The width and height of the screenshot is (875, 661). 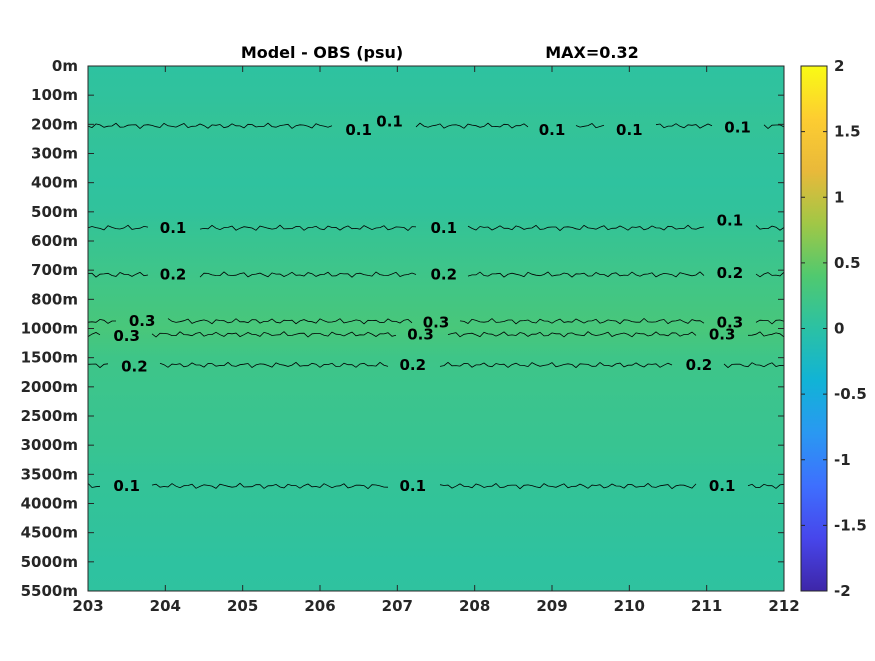 What do you see at coordinates (54, 299) in the screenshot?
I see `y-tick-label: 800m` at bounding box center [54, 299].